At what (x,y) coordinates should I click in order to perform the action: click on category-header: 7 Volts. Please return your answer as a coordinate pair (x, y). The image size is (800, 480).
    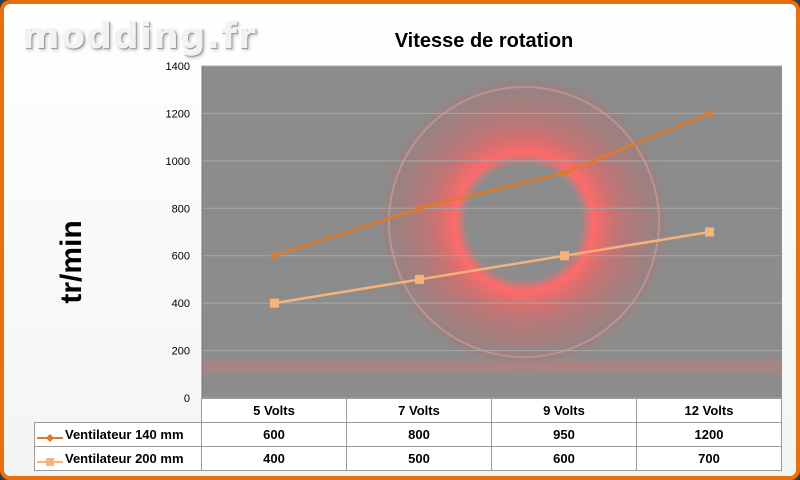
    Looking at the image, I should click on (419, 410).